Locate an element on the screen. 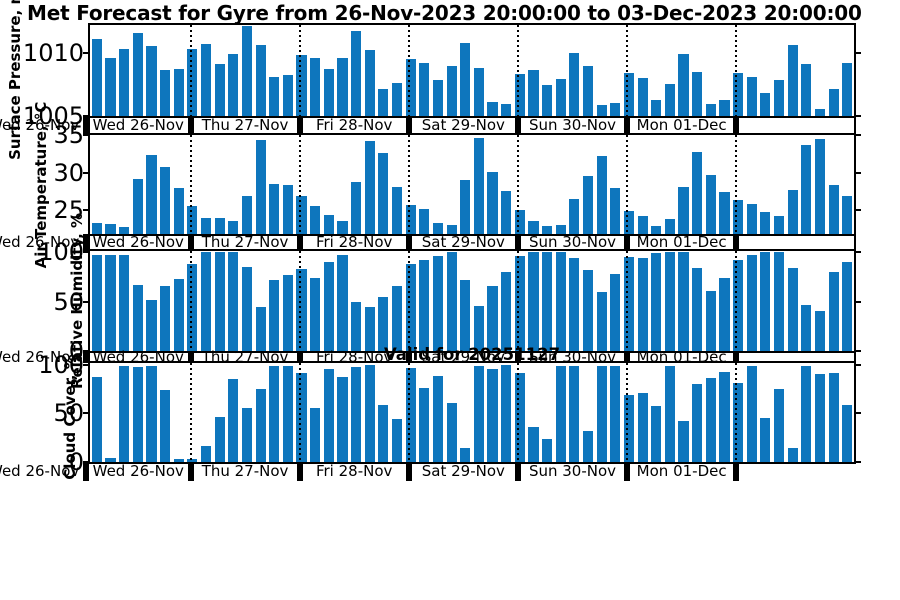 Image resolution: width=900 pixels, height=600 pixels. x-day-label: Sat 29-Nov is located at coordinates (463, 242).